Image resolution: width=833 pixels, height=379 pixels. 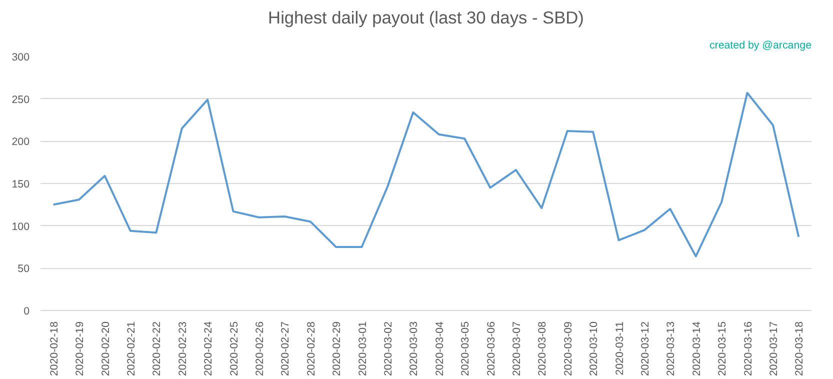 I want to click on y-tick-label: 300, so click(x=21, y=58).